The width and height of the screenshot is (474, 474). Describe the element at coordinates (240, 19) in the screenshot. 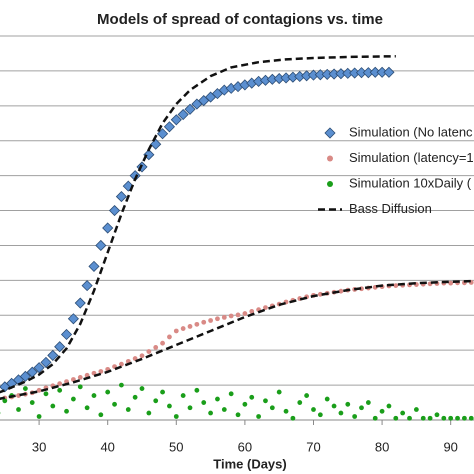

I see `chart-title: Models of spread of contagions vs. time` at that location.